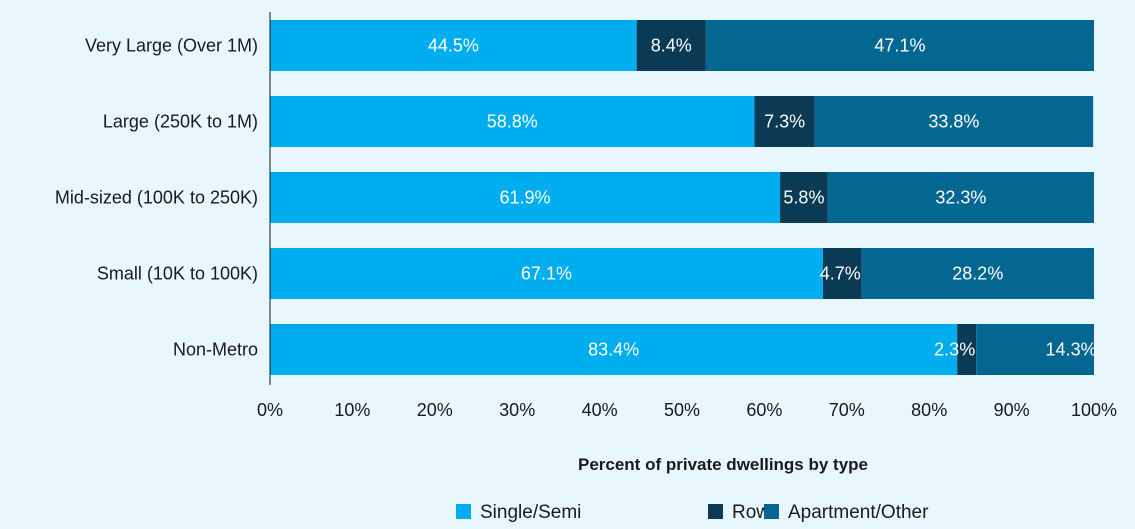 The width and height of the screenshot is (1135, 529). What do you see at coordinates (847, 410) in the screenshot?
I see `x-tick-label: 70%` at bounding box center [847, 410].